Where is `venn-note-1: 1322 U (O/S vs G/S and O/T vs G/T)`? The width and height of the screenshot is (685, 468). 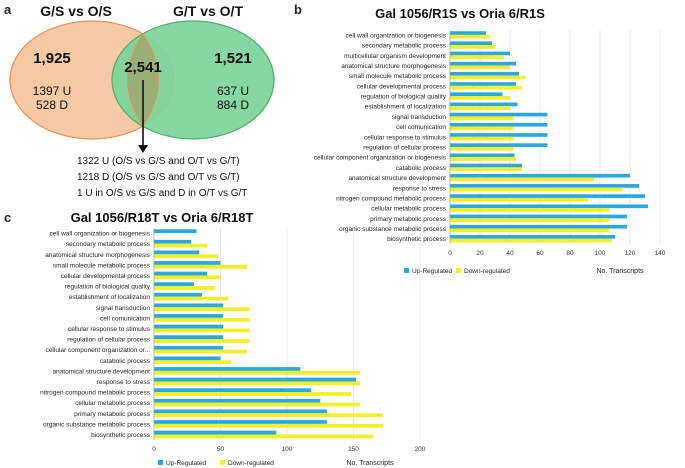
venn-note-1: 1322 U (O/S vs G/S and O/T vs G/T) is located at coordinates (158, 161).